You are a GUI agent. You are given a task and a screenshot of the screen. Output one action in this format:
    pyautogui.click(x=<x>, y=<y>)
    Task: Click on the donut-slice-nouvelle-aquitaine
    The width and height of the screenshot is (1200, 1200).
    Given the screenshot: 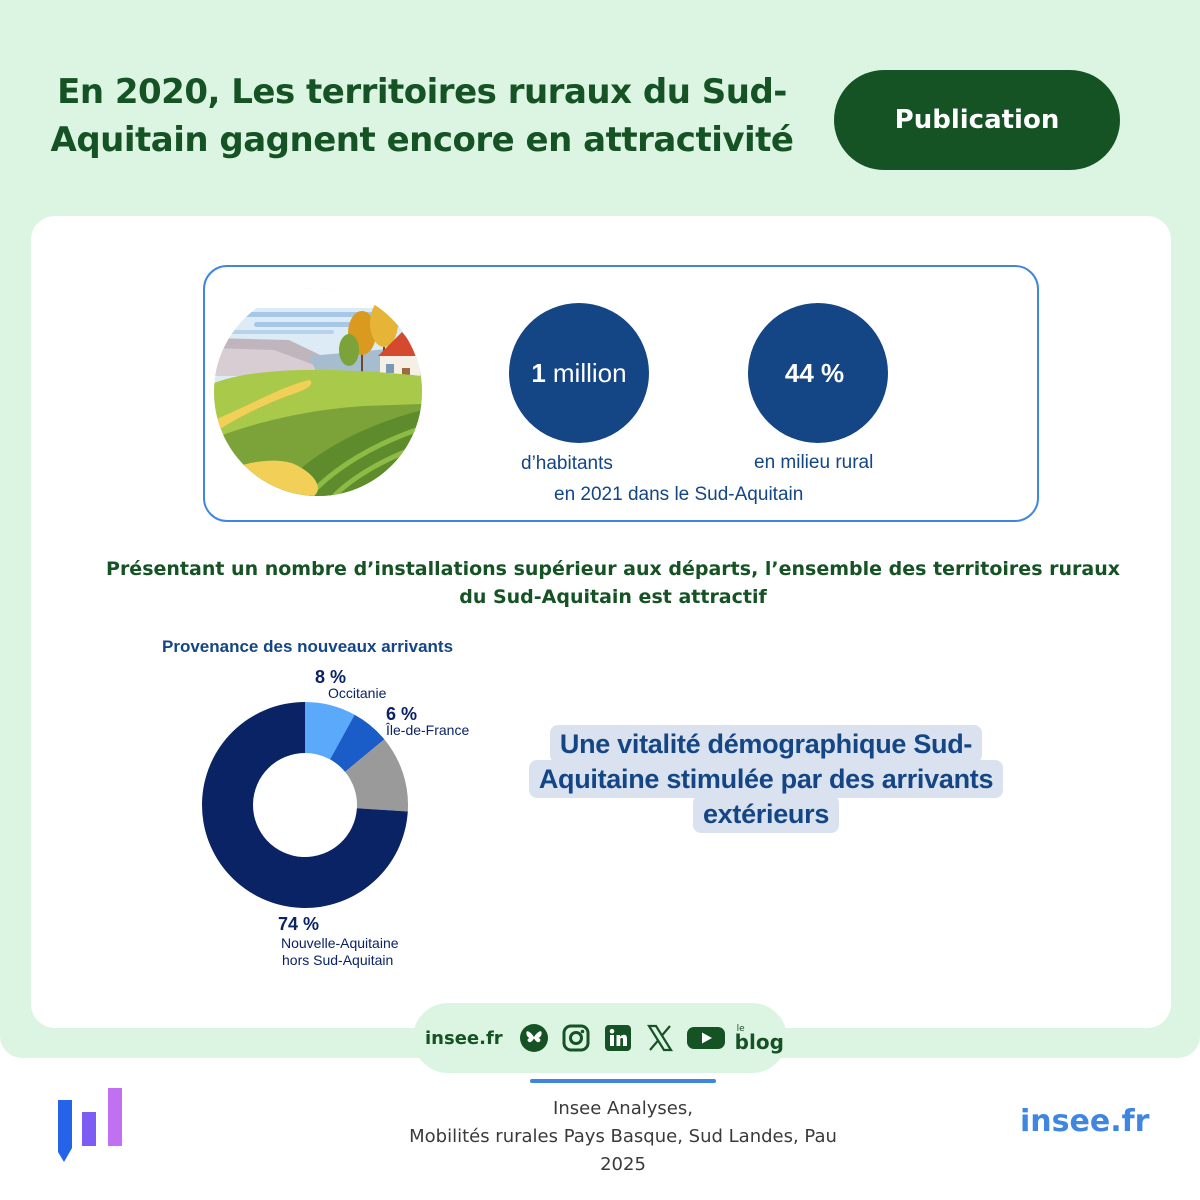 What is the action you would take?
    pyautogui.click(x=305, y=805)
    